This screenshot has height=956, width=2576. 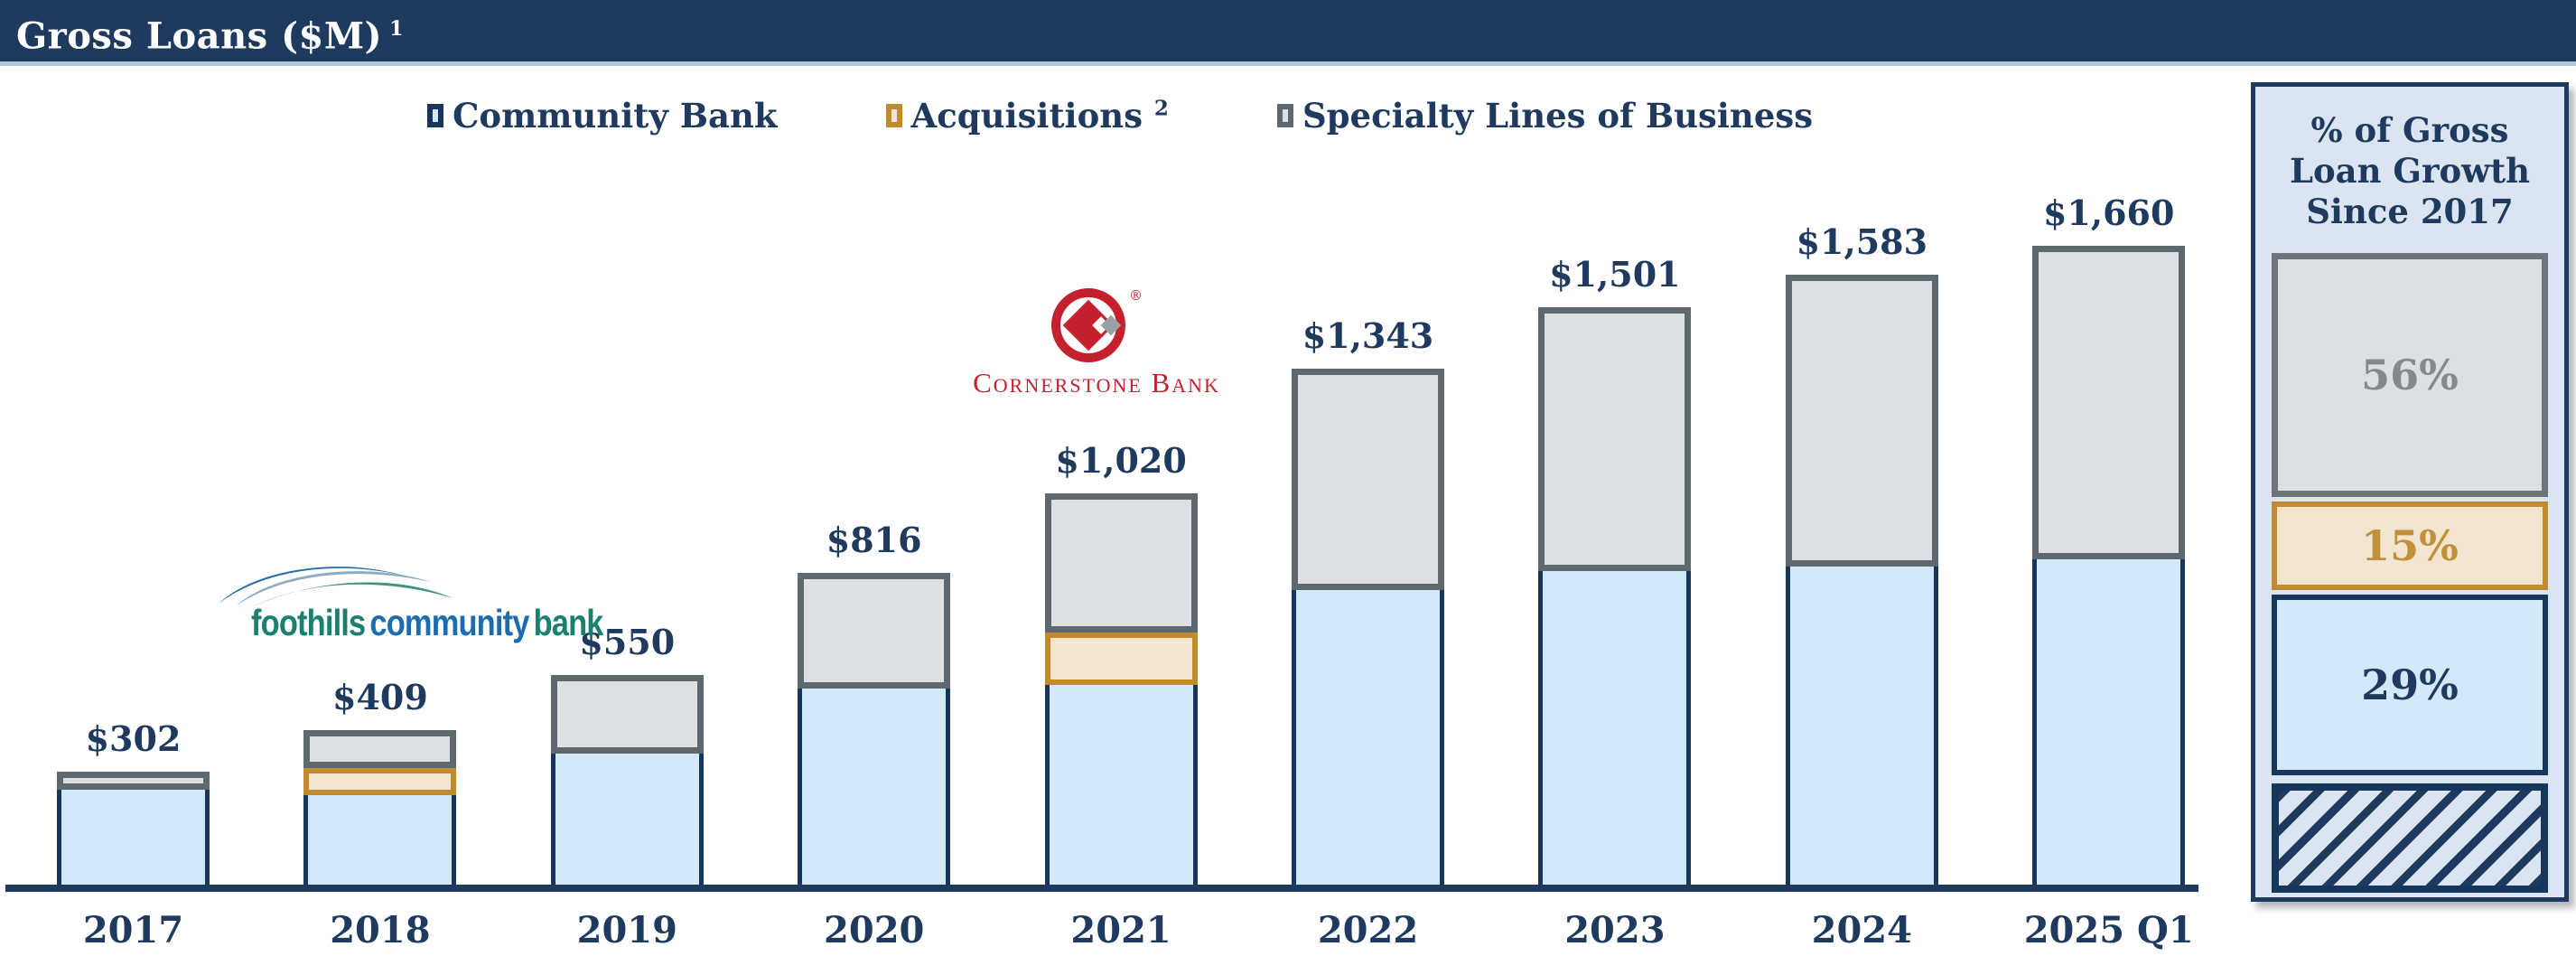 I want to click on bar-group-2018, so click(x=380, y=809).